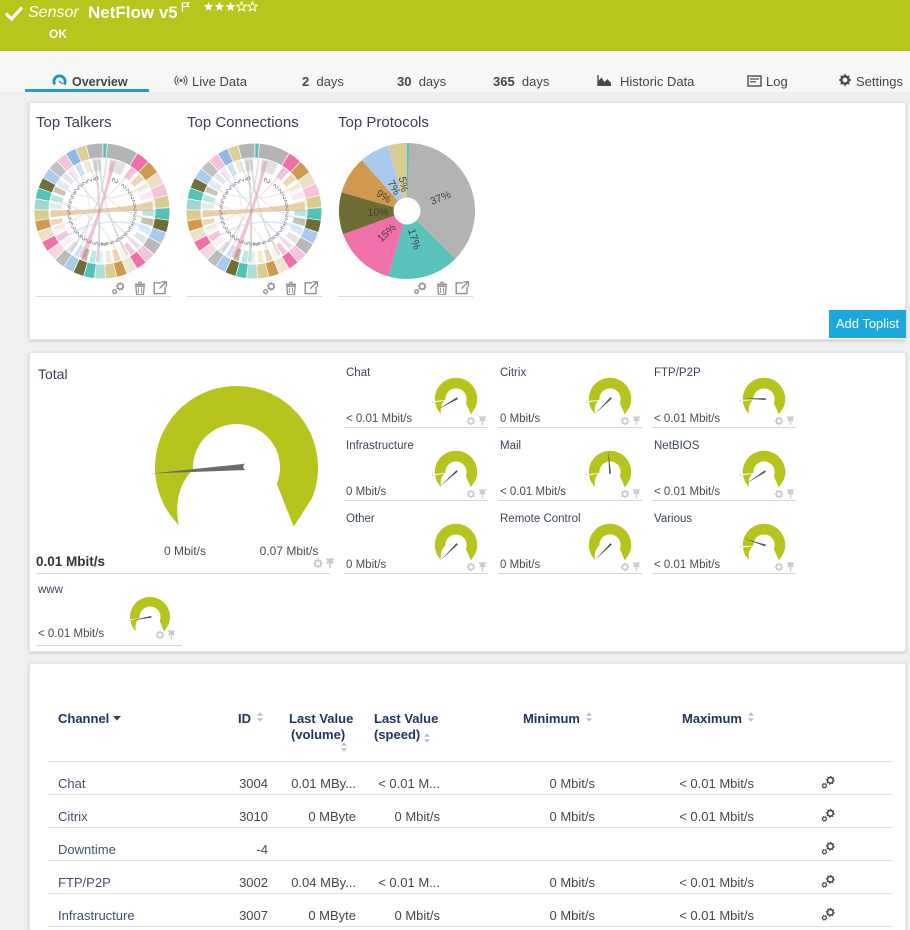  Describe the element at coordinates (403, 184) in the screenshot. I see `svg-text: 5%` at that location.